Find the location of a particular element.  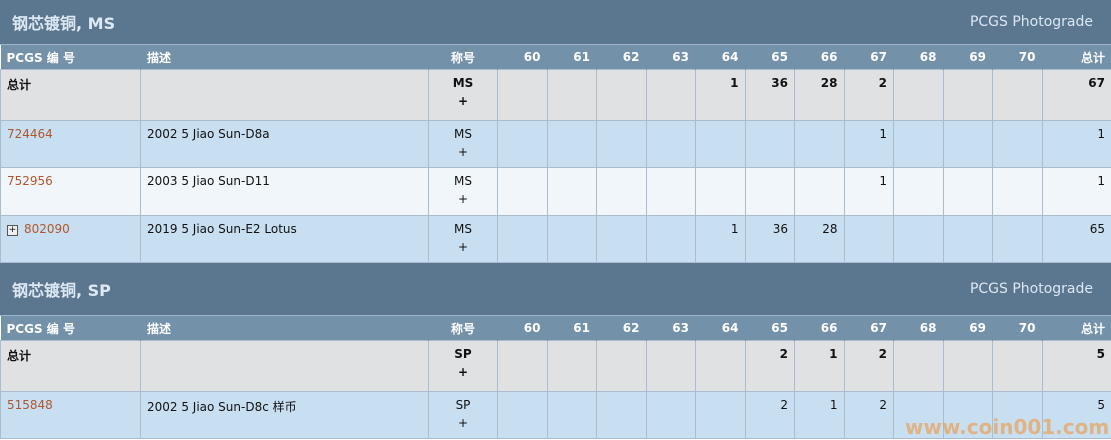

total-row: 总计 MS +1 36 28 2 67 is located at coordinates (555, 95).